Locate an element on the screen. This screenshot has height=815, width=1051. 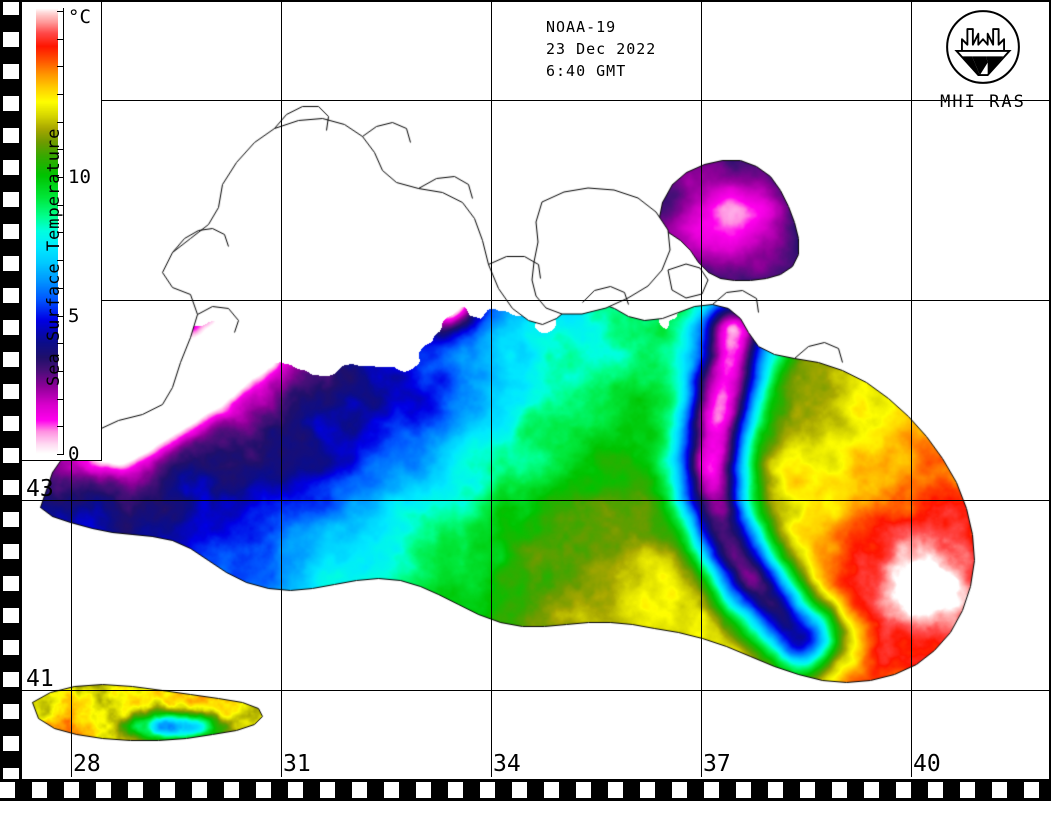
colorbar-label-5: 5 is located at coordinates (74, 315).